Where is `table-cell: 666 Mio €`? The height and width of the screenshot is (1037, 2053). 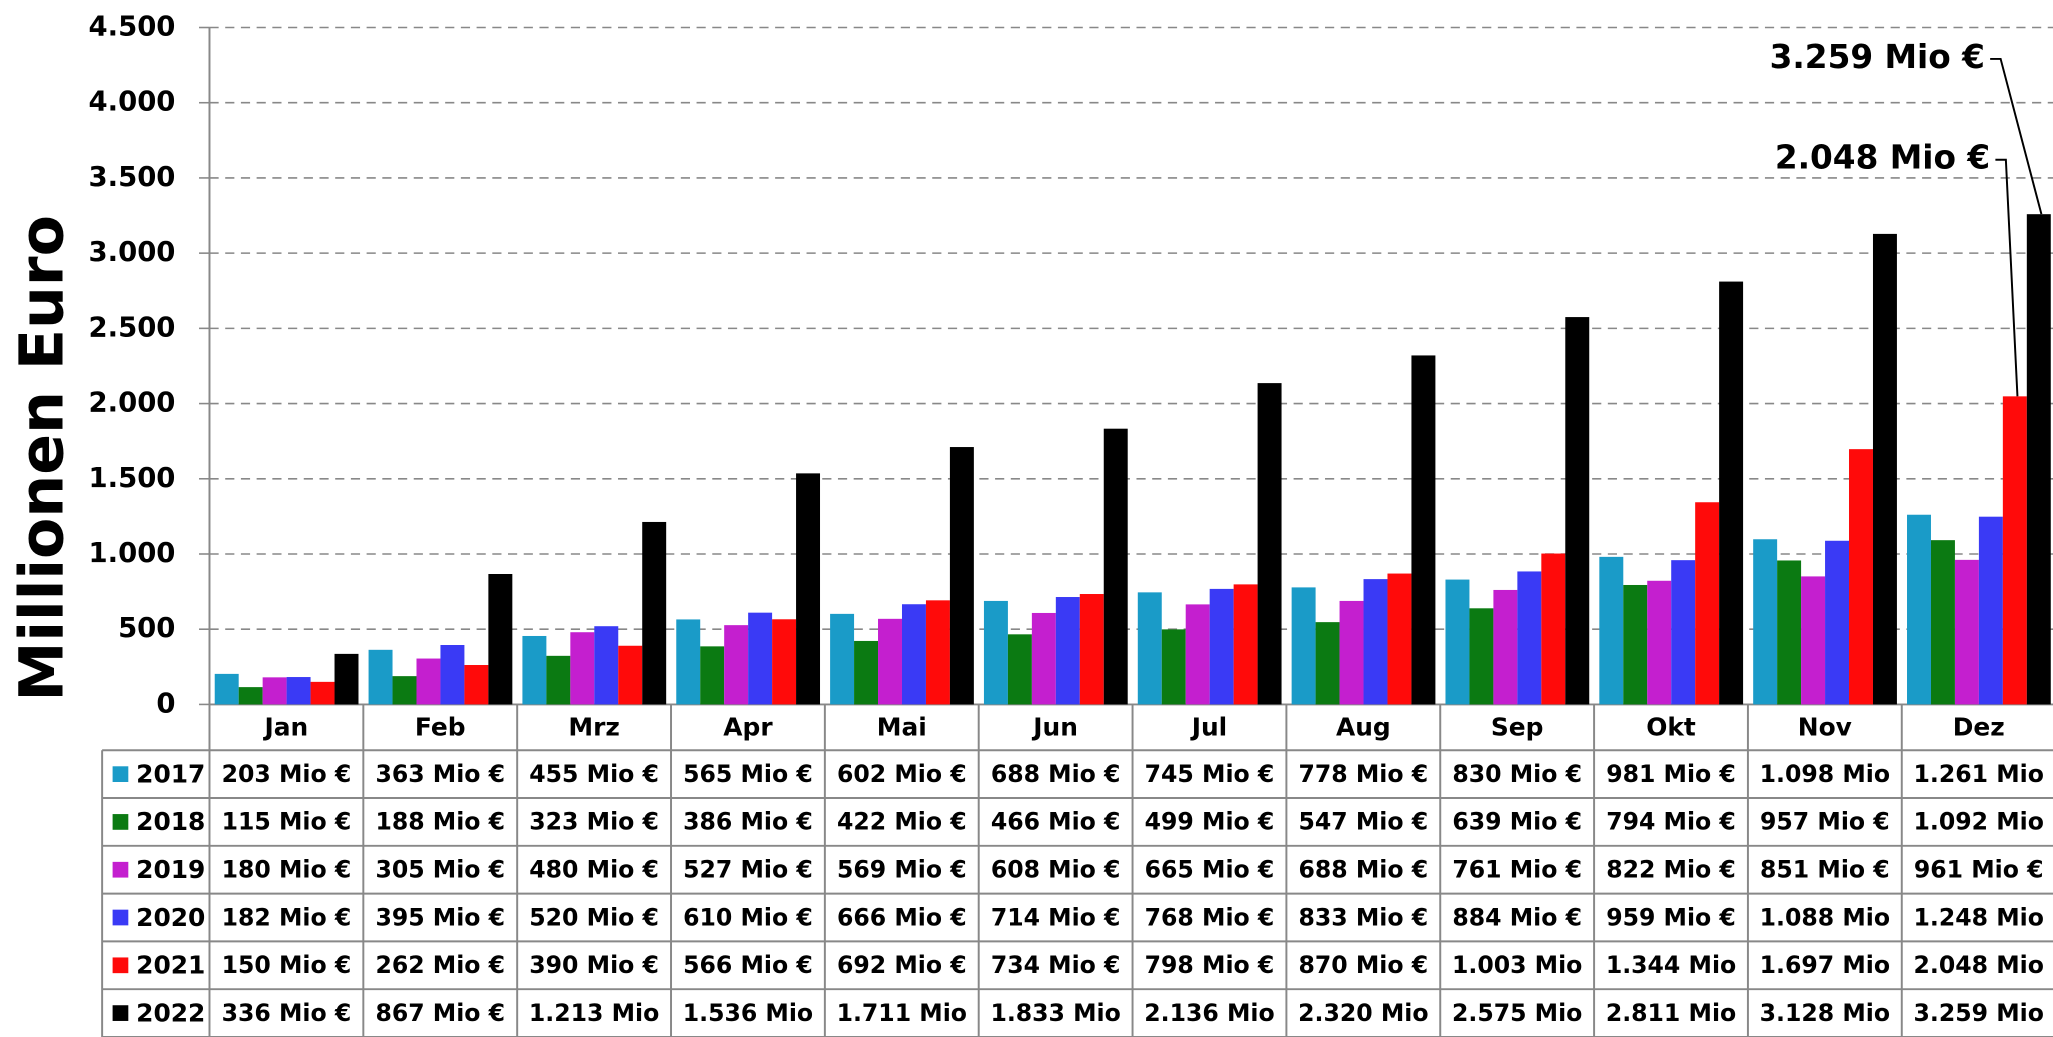 table-cell: 666 Mio € is located at coordinates (902, 917).